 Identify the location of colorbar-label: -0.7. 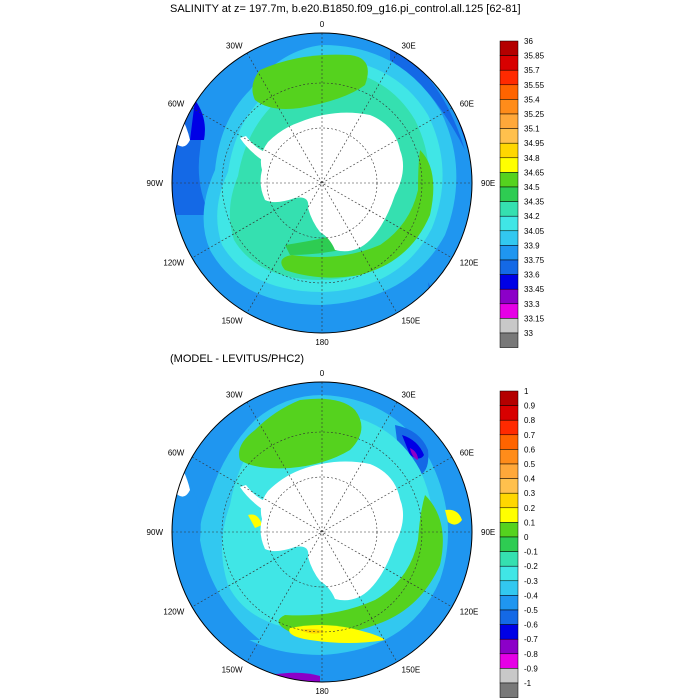
(531, 639).